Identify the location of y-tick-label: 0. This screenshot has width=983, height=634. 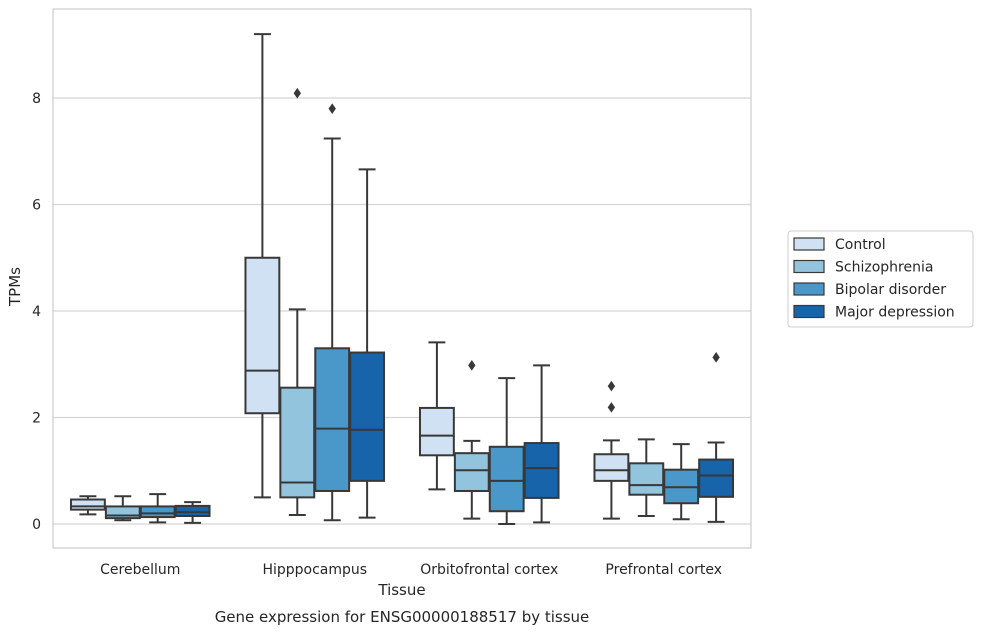
(36, 525).